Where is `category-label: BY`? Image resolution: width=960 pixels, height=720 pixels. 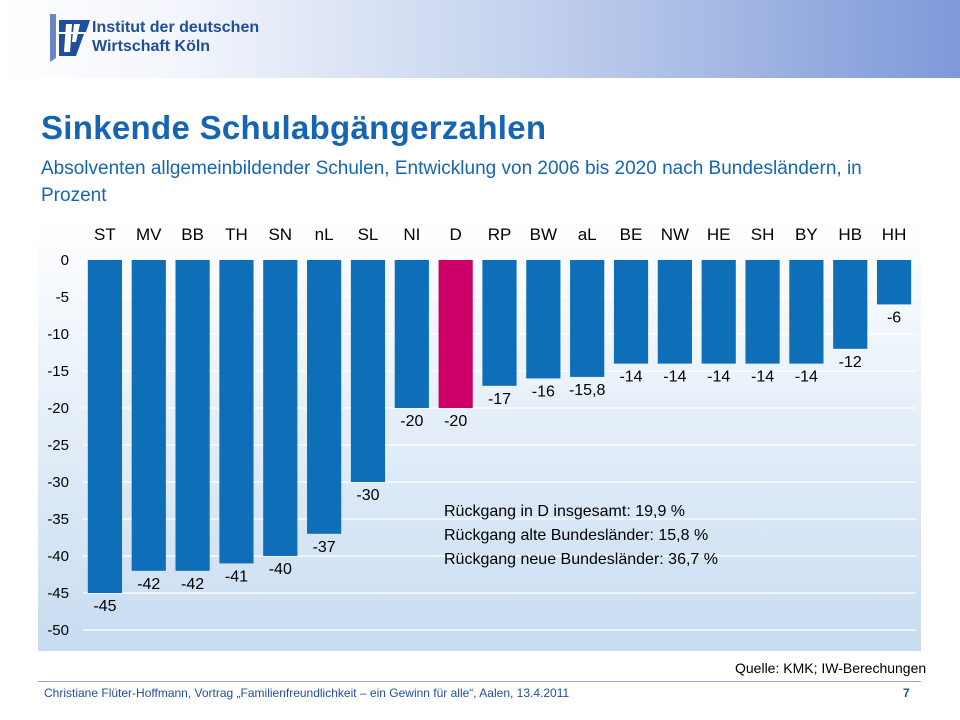 category-label: BY is located at coordinates (806, 234).